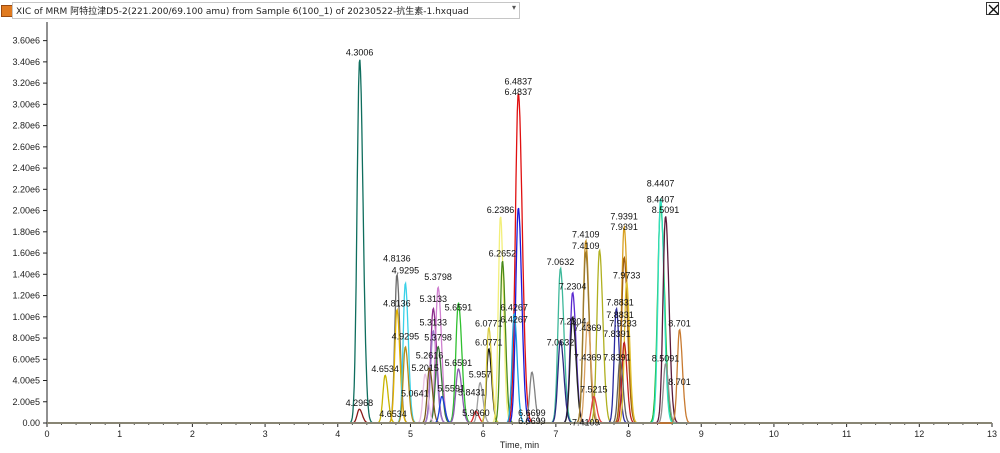  Describe the element at coordinates (265, 434) in the screenshot. I see `x-tick-label: 3` at that location.